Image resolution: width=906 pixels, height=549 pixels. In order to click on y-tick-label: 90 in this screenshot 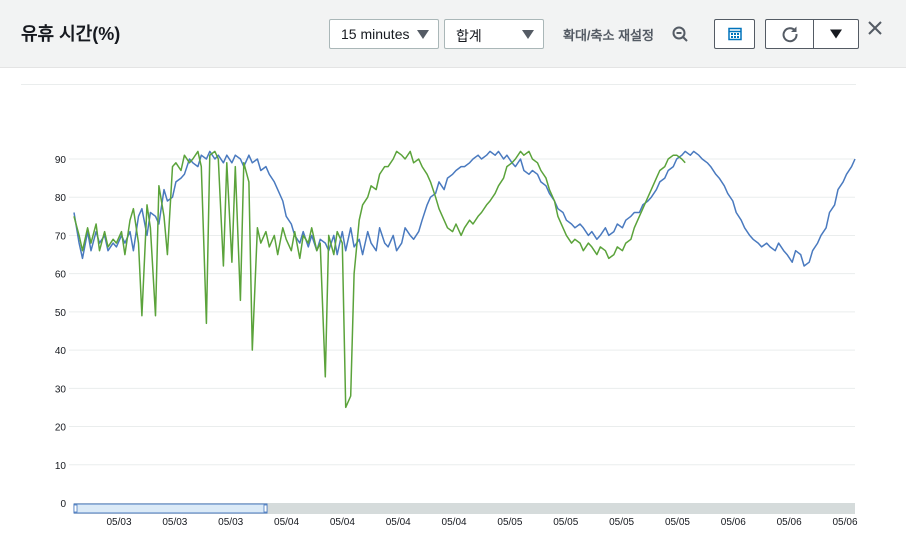, I will do `click(61, 160)`.